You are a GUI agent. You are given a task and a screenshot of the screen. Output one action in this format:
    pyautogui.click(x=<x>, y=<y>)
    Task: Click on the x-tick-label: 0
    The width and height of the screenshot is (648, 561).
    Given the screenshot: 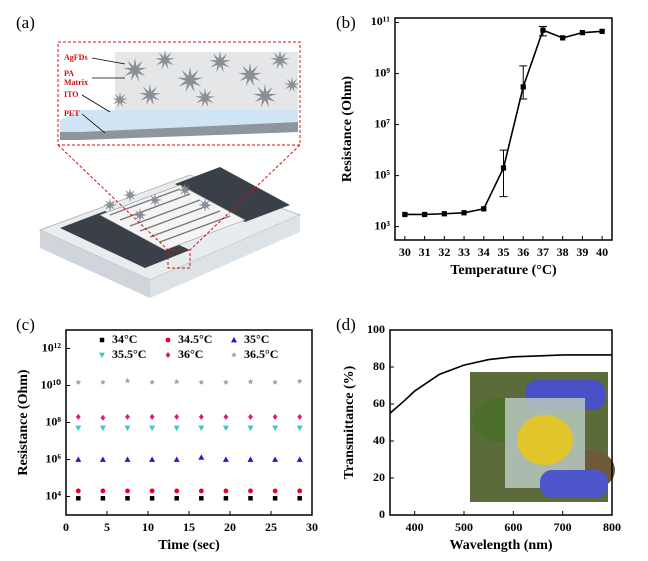 What is the action you would take?
    pyautogui.click(x=66, y=527)
    